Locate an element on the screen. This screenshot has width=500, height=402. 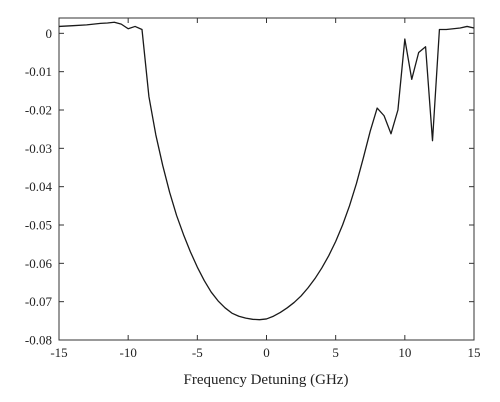
y-tick-label: 0 is located at coordinates (49, 33).